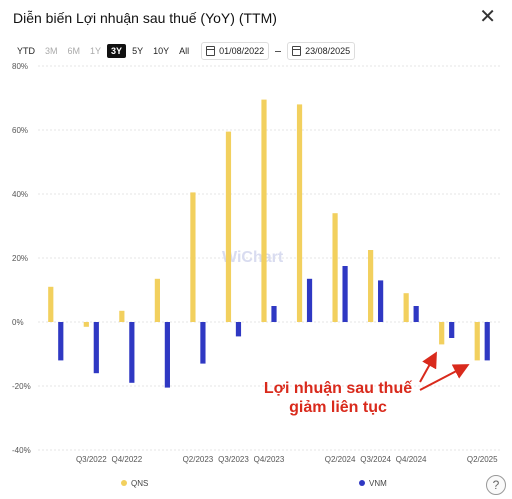  Describe the element at coordinates (126, 459) in the screenshot. I see `x-tick-label: Q4/2022` at that location.